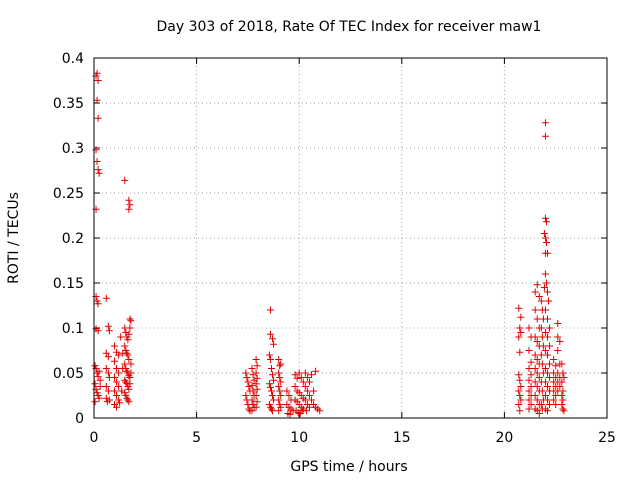  Describe the element at coordinates (73, 59) in the screenshot. I see `y-tick-label: 0.4` at that location.